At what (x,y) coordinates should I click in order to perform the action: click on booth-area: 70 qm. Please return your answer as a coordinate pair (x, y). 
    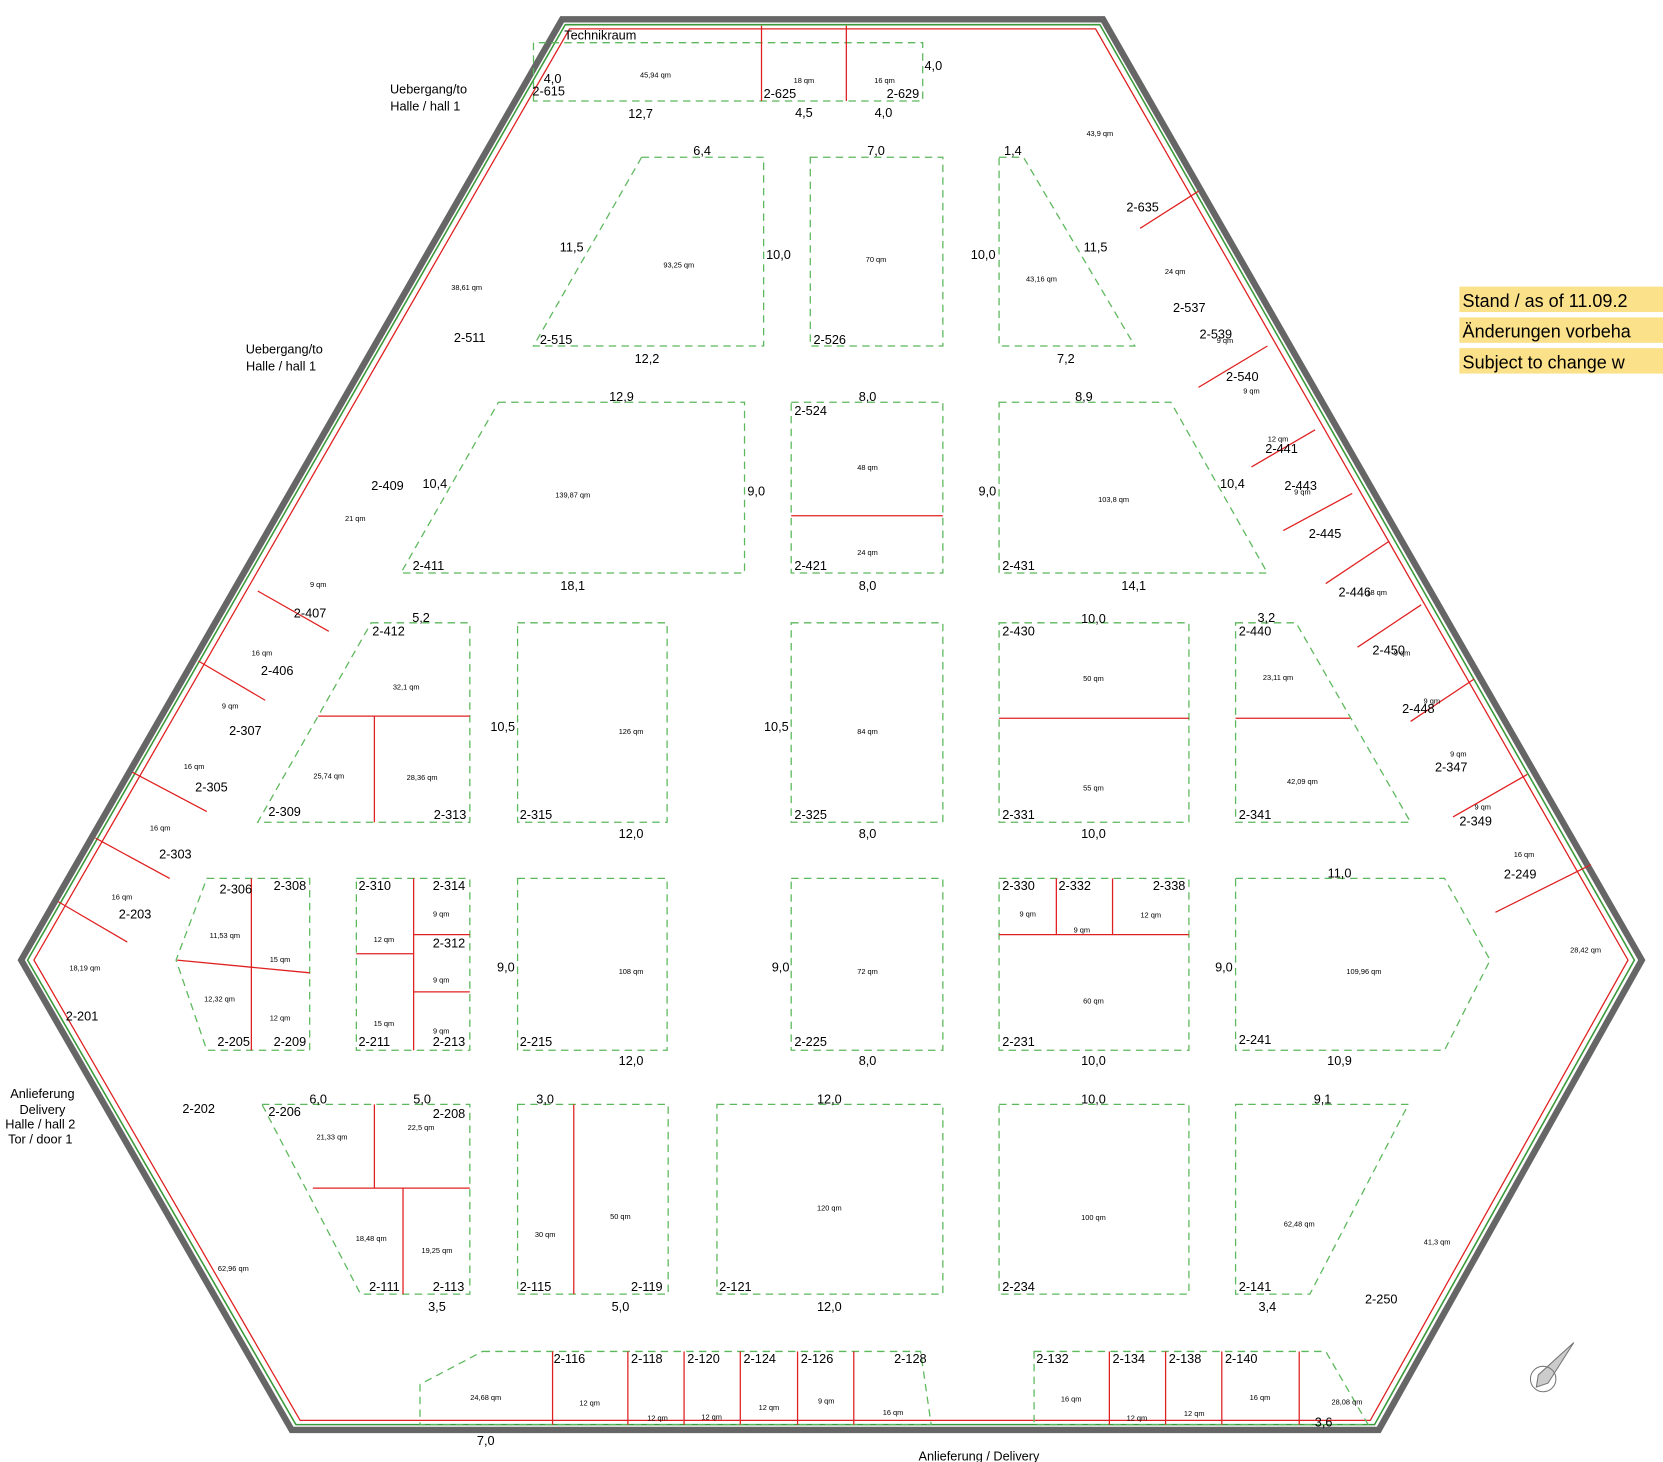
    Looking at the image, I should click on (876, 259).